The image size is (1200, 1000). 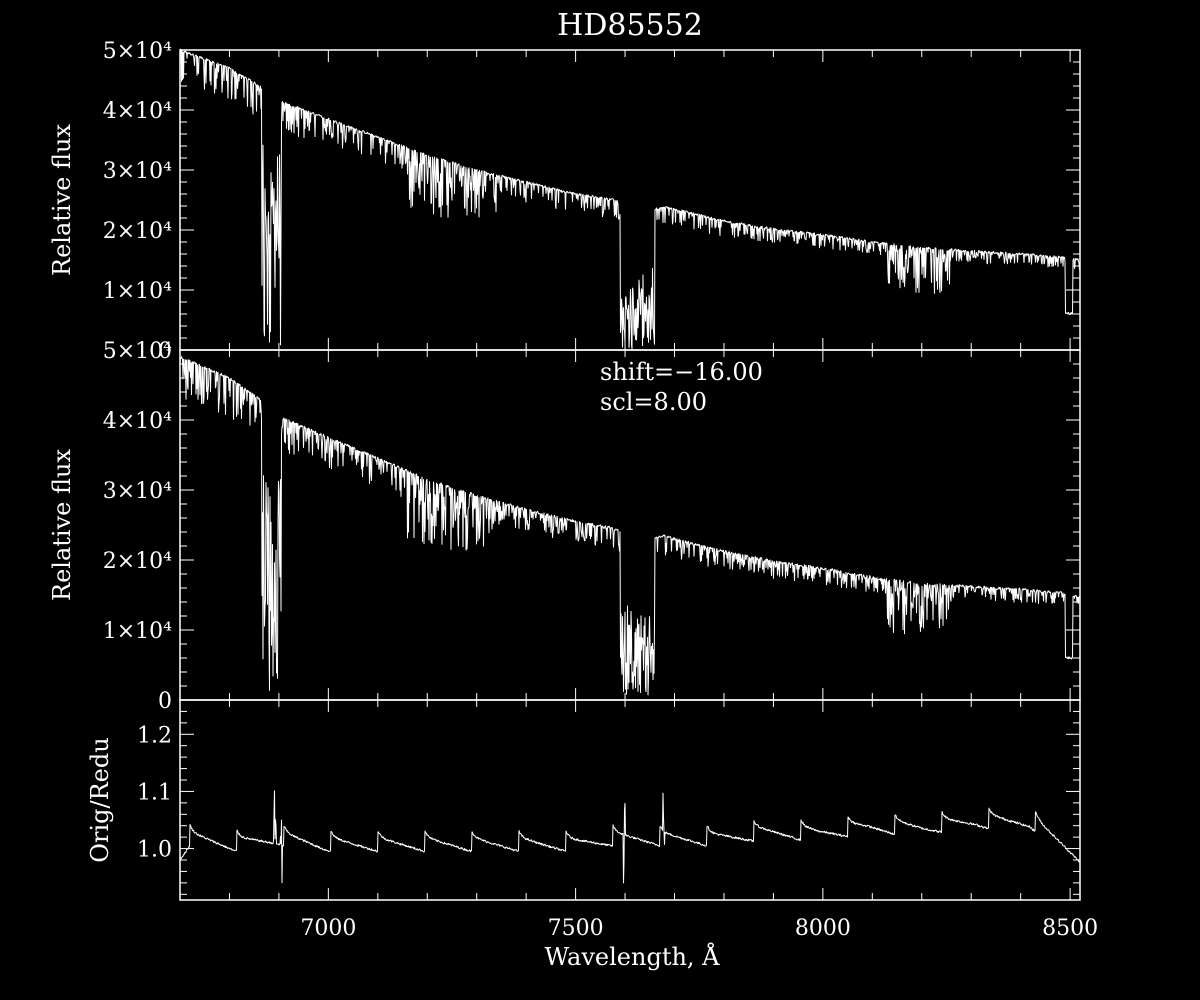 What do you see at coordinates (823, 928) in the screenshot?
I see `x-tick-label: 8000` at bounding box center [823, 928].